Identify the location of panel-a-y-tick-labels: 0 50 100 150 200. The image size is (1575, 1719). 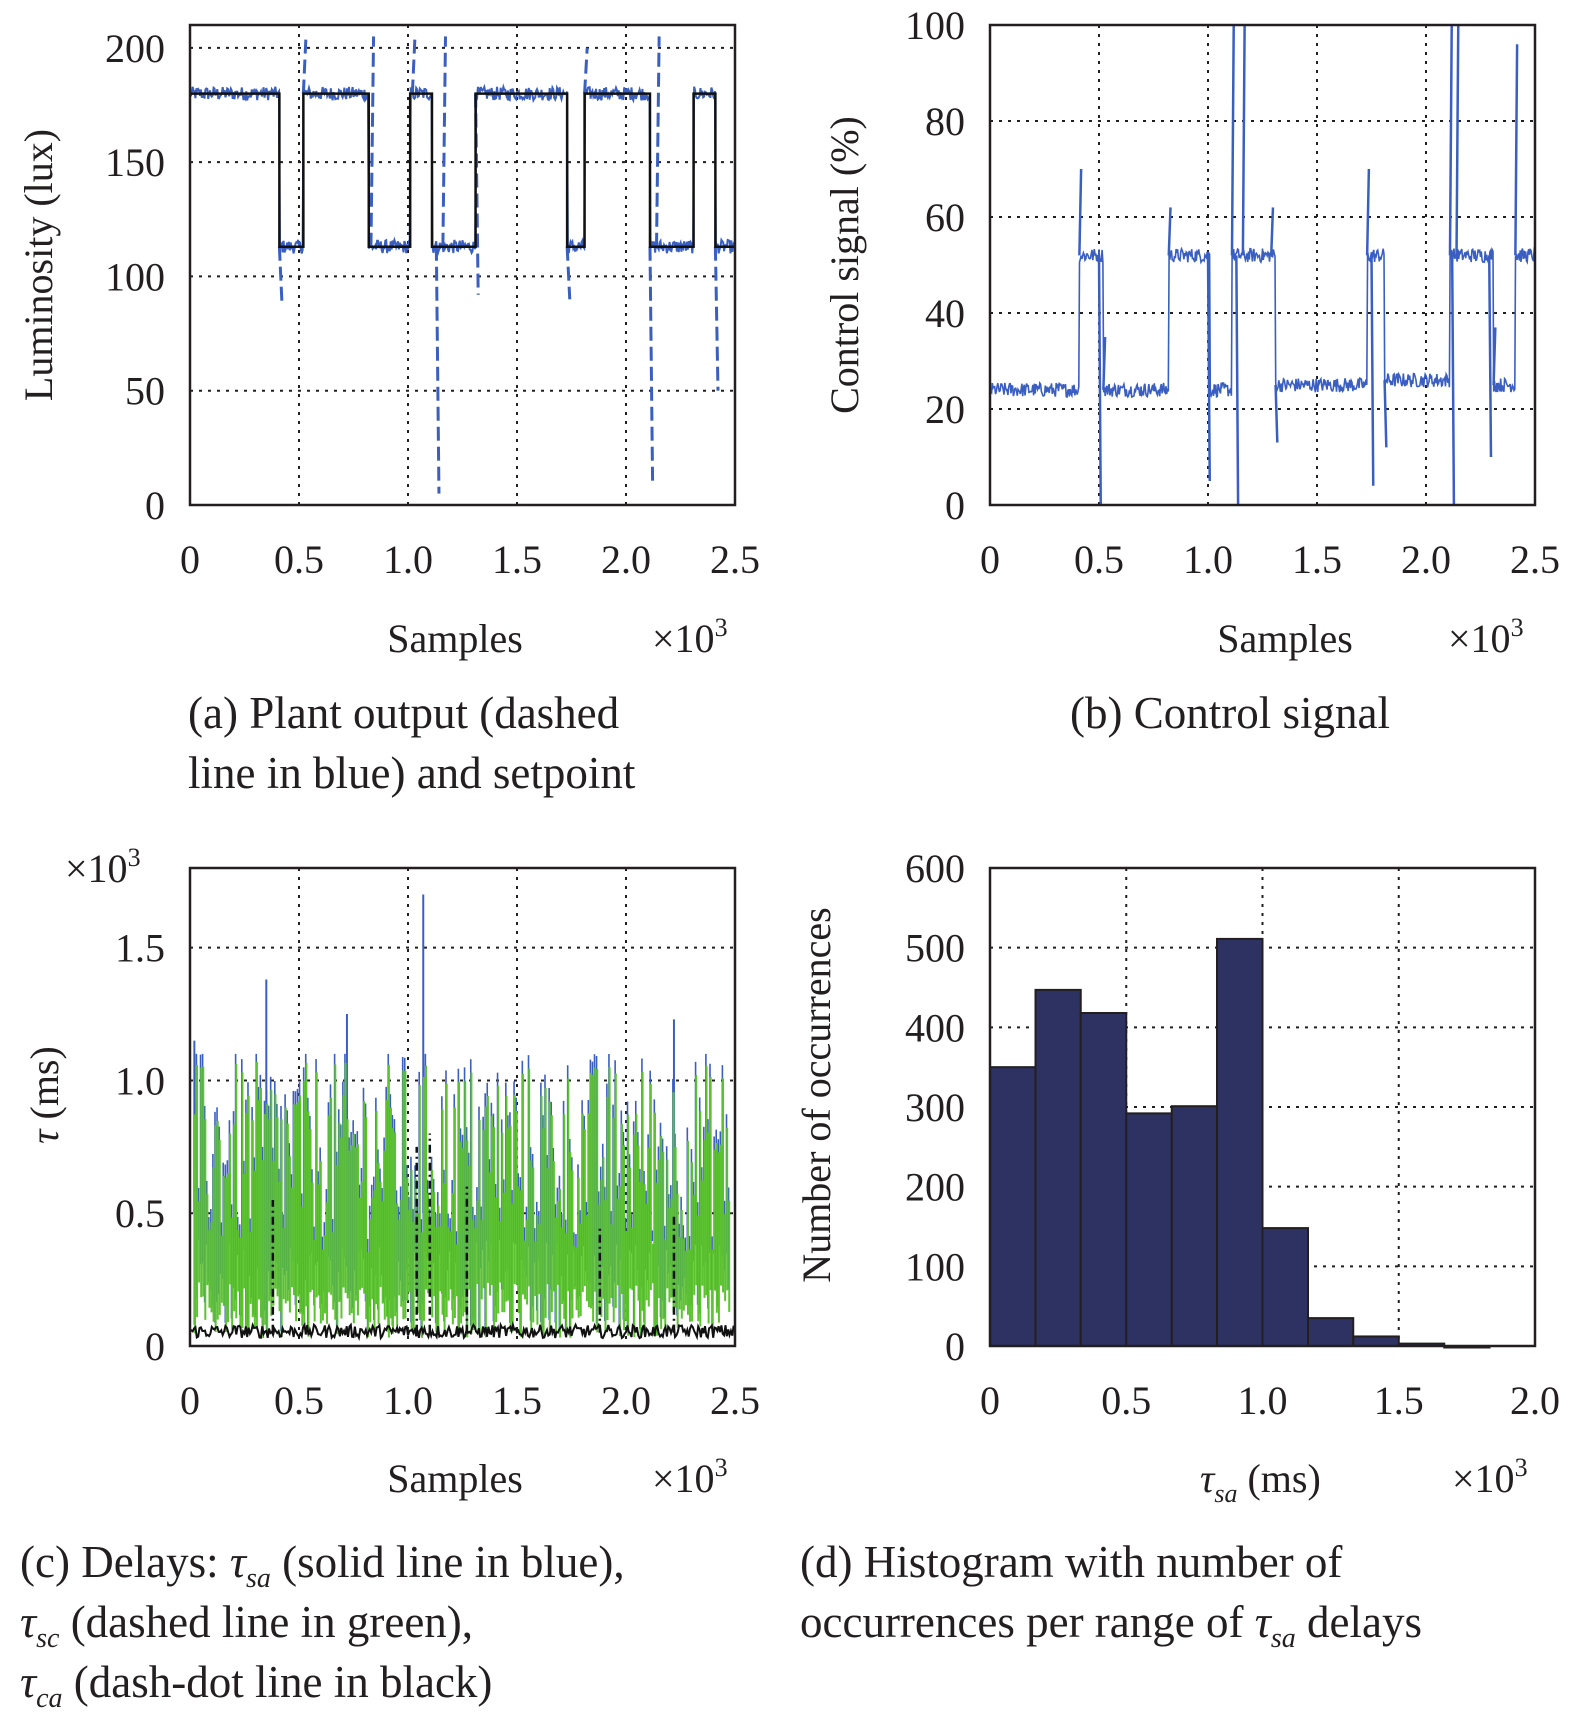
(135, 277).